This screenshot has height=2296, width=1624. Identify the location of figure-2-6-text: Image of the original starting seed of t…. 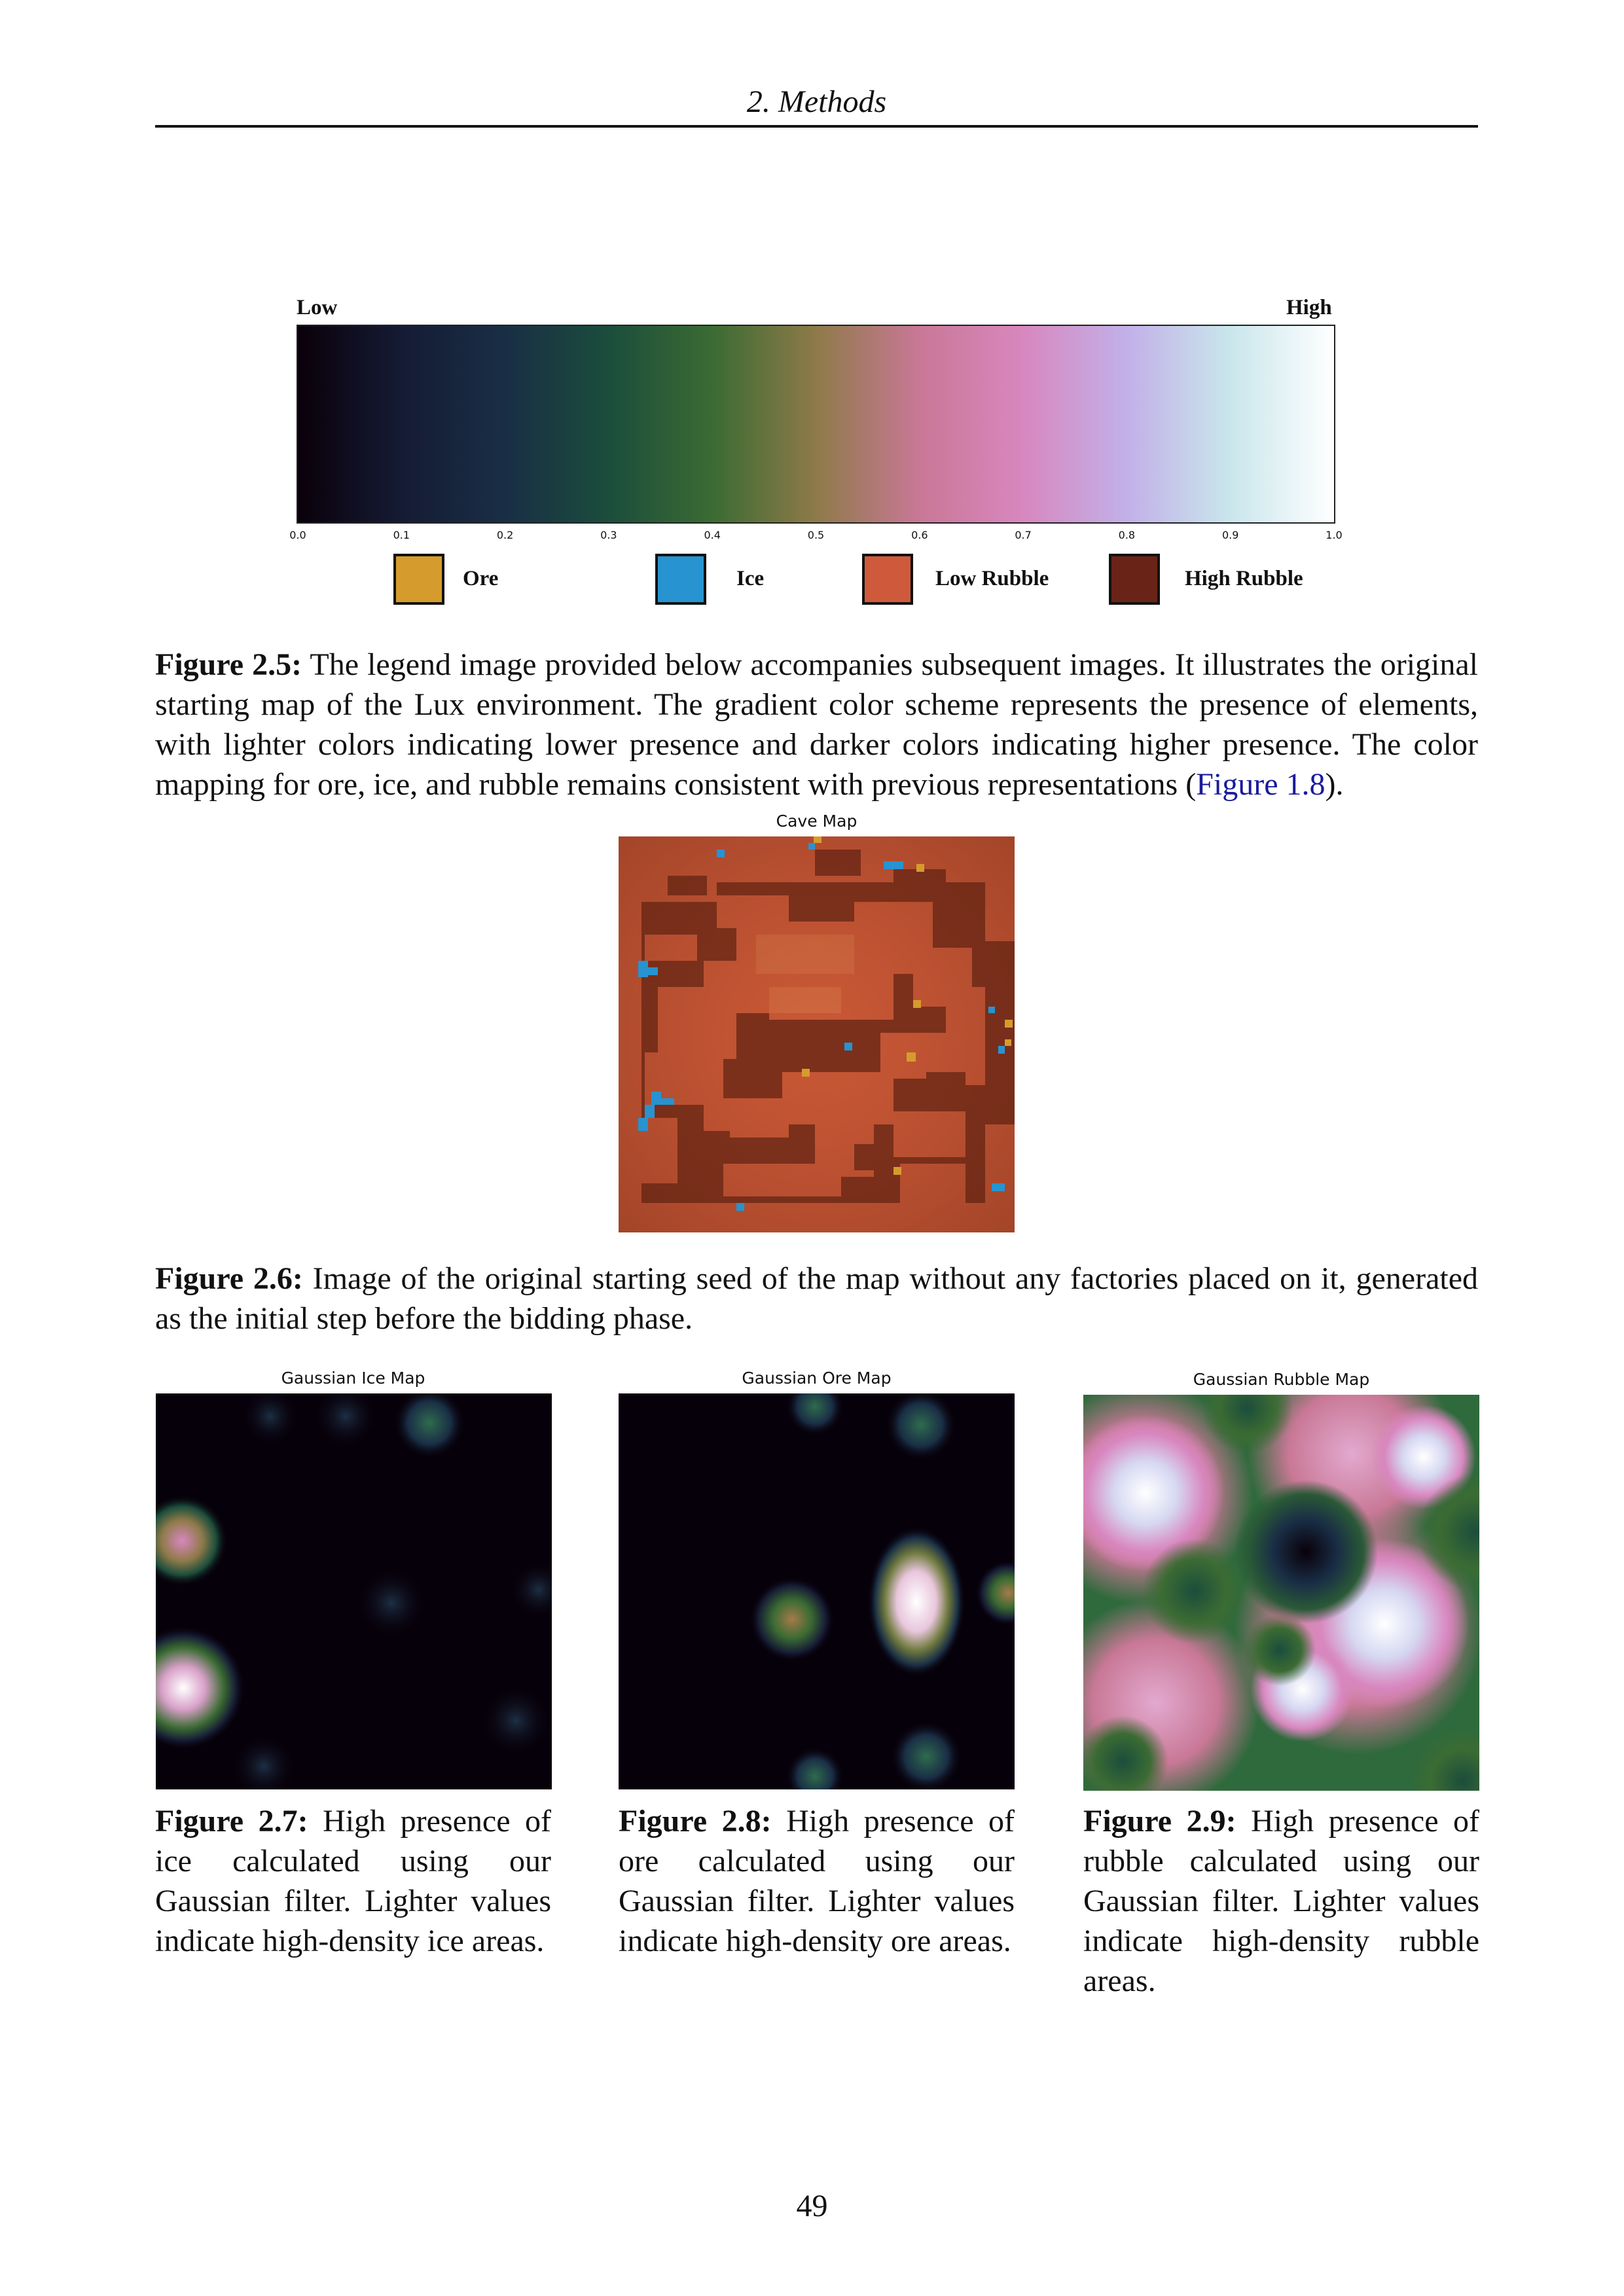
(817, 1298).